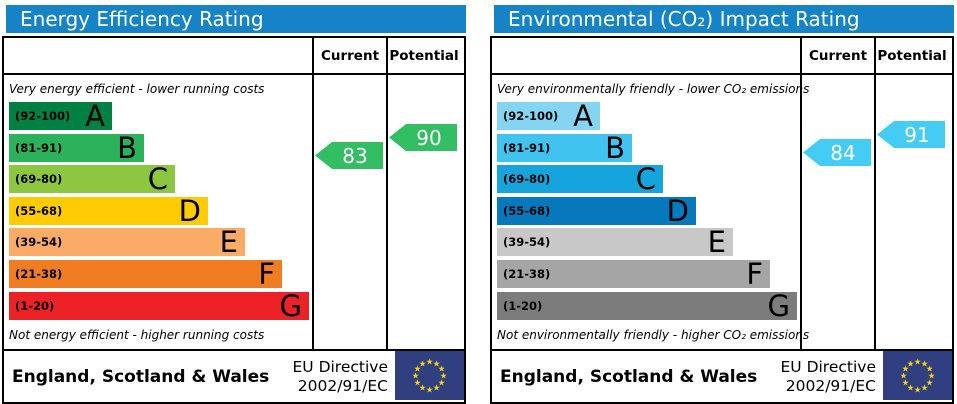  Describe the element at coordinates (429, 137) in the screenshot. I see `rating-value: 90` at that location.